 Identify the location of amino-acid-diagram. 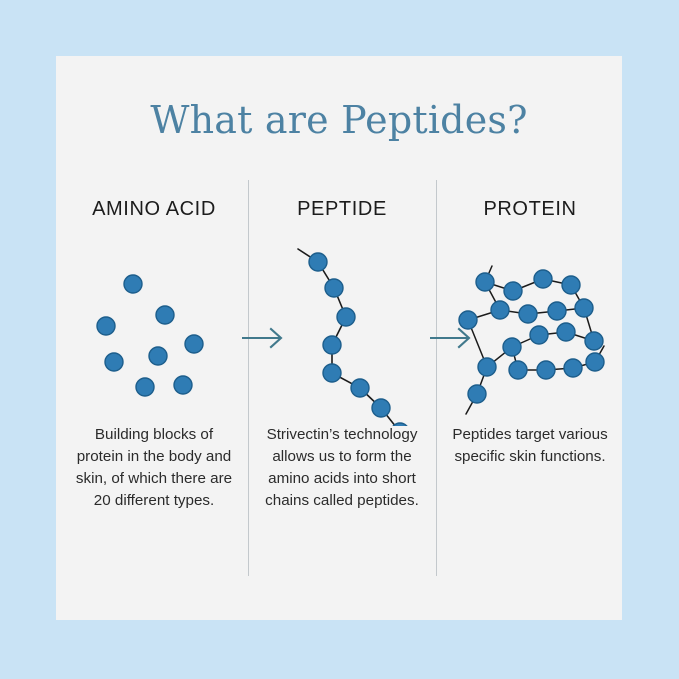
(154, 336).